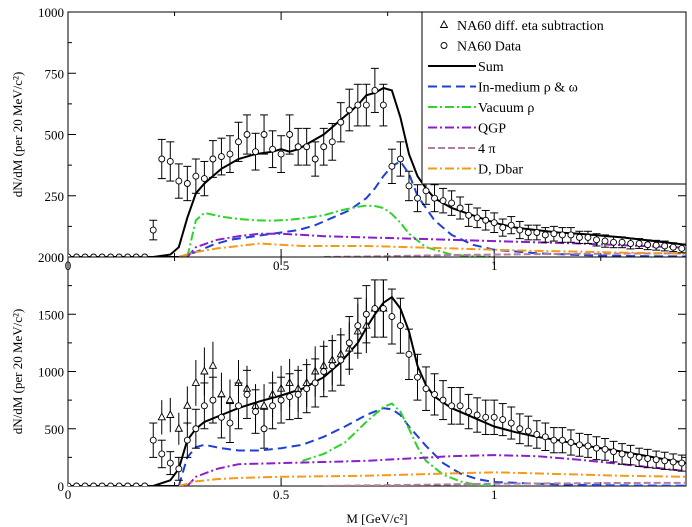 This screenshot has height=527, width=692. I want to click on y-tick-label: 0, so click(61, 486).